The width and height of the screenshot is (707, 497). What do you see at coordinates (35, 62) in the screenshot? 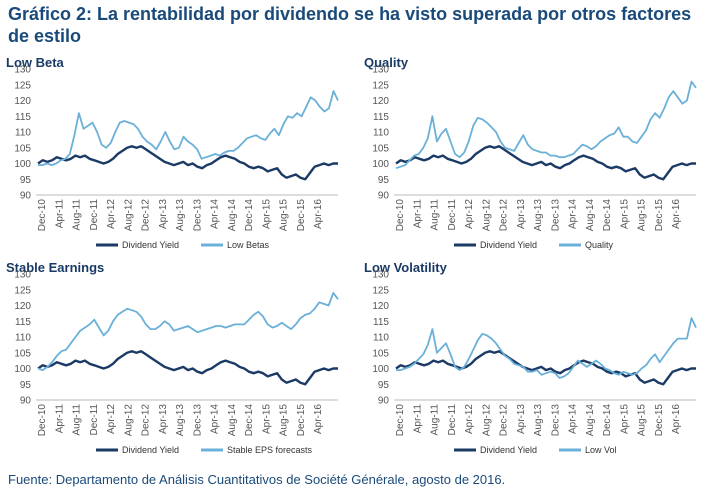
I see `panel-title: Low Beta` at bounding box center [35, 62].